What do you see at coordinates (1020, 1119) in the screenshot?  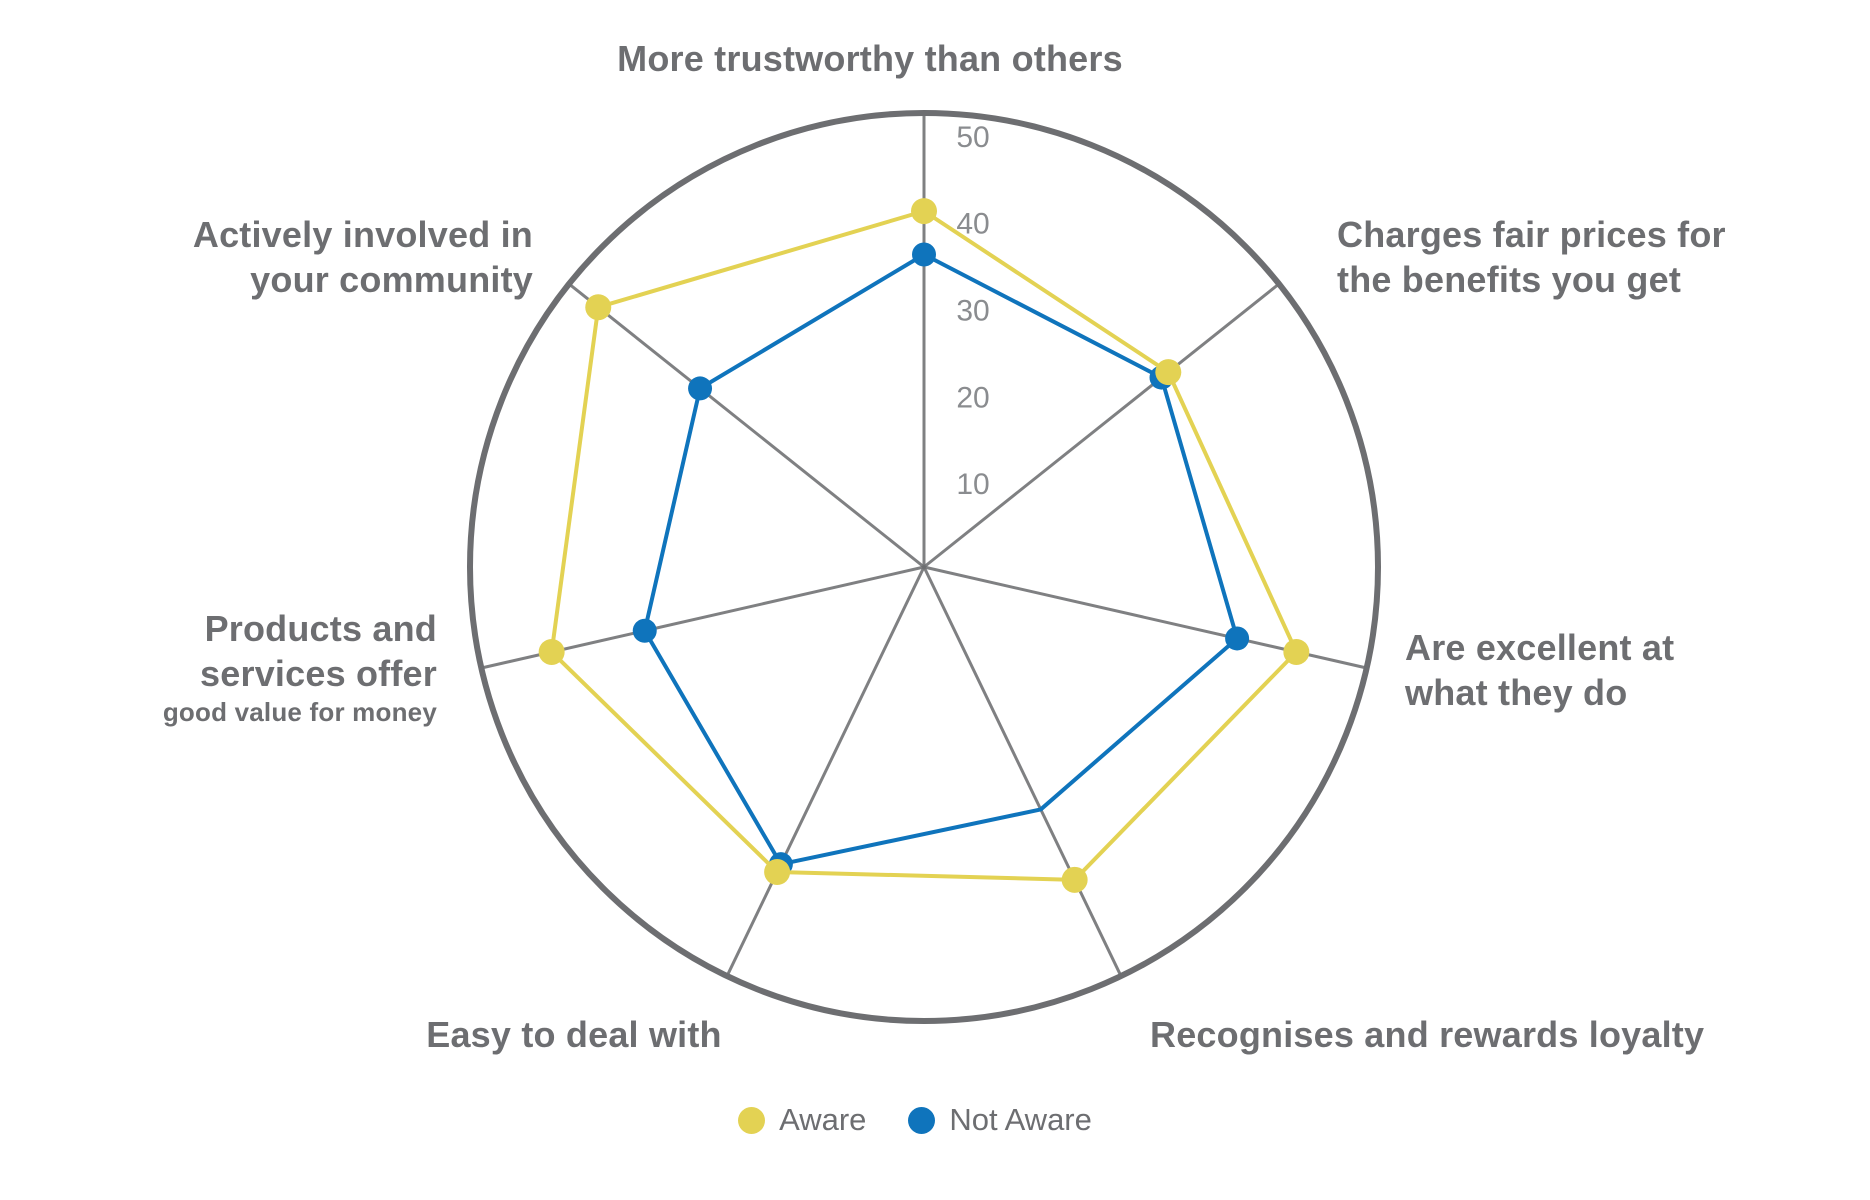 I see `legend-label: Not Aware` at bounding box center [1020, 1119].